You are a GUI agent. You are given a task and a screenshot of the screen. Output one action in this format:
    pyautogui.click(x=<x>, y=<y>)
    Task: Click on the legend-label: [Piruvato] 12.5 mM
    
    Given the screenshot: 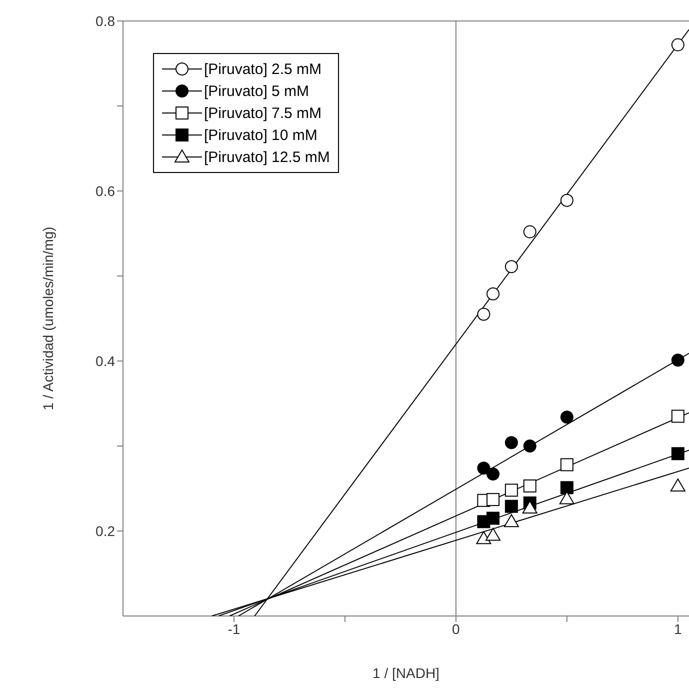 What is the action you would take?
    pyautogui.click(x=267, y=157)
    